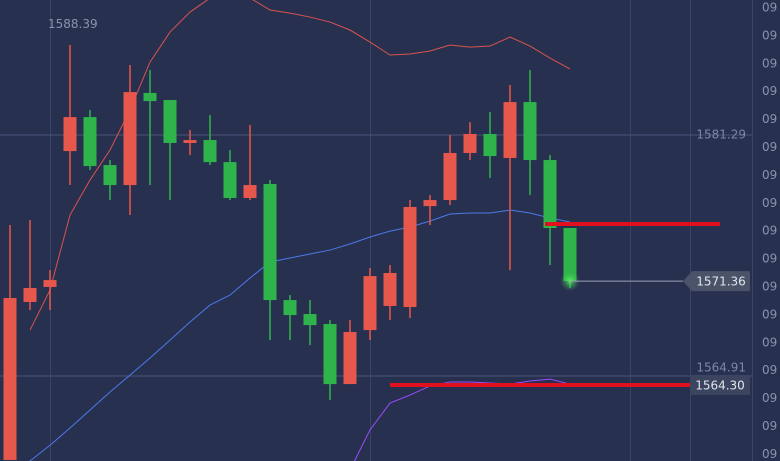 The height and width of the screenshot is (461, 780). I want to click on current-price-box, so click(716, 281).